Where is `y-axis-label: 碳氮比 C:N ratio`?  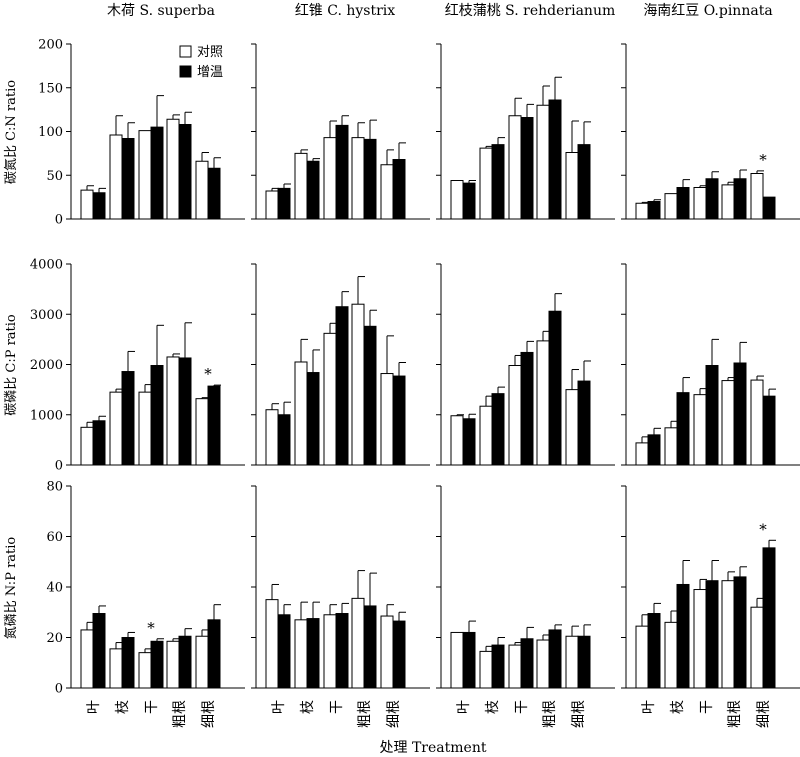 y-axis-label: 碳氮比 C:N ratio is located at coordinates (11, 132).